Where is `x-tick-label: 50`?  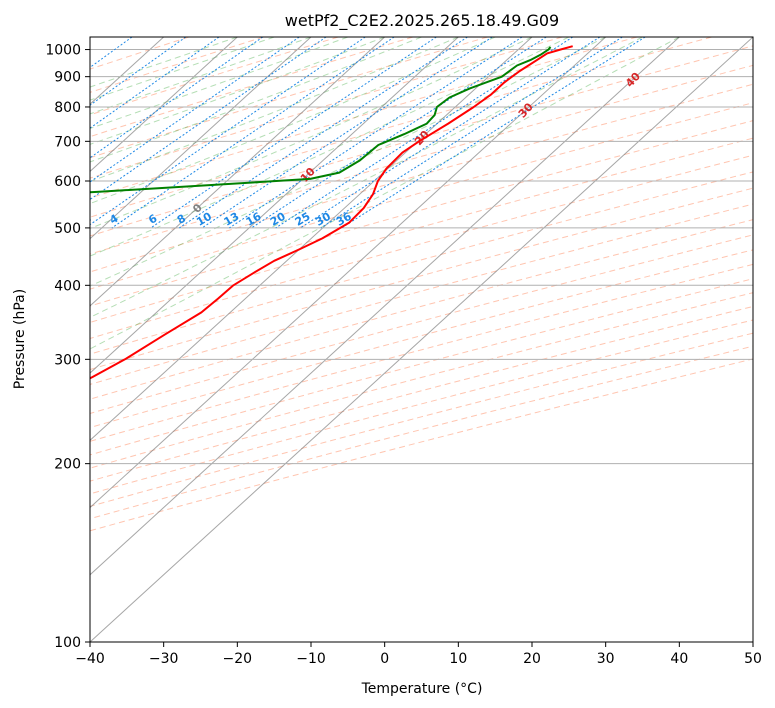
x-tick-label: 50 is located at coordinates (753, 659).